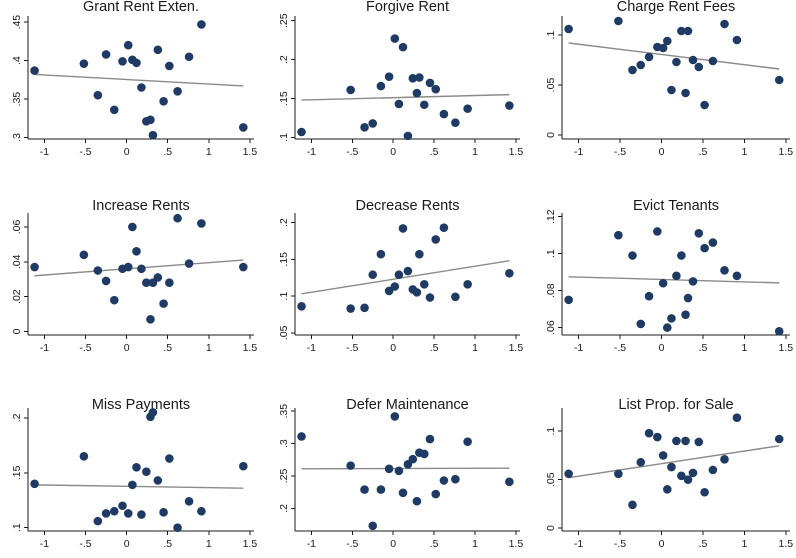 This screenshot has width=796, height=558. What do you see at coordinates (551, 135) in the screenshot?
I see `y-tick-label: 0` at bounding box center [551, 135].